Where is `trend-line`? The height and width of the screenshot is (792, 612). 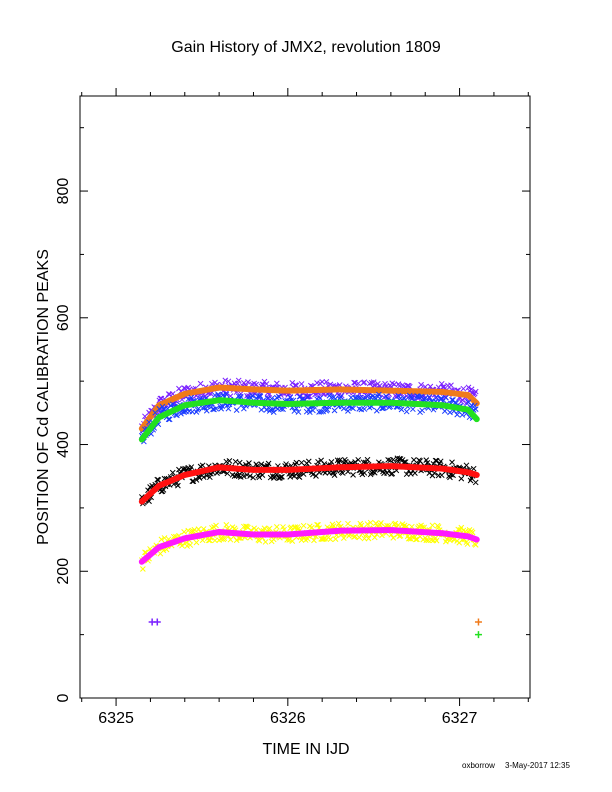 trend-line is located at coordinates (309, 420).